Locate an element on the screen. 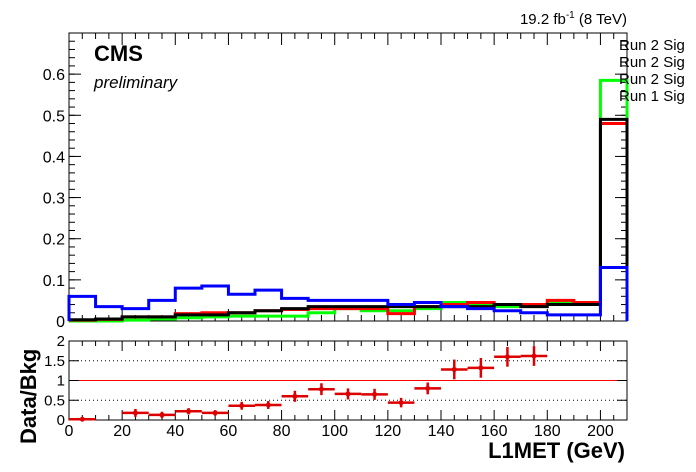 This screenshot has width=696, height=472. ratio-y-tick-label: 1.5 is located at coordinates (54, 361).